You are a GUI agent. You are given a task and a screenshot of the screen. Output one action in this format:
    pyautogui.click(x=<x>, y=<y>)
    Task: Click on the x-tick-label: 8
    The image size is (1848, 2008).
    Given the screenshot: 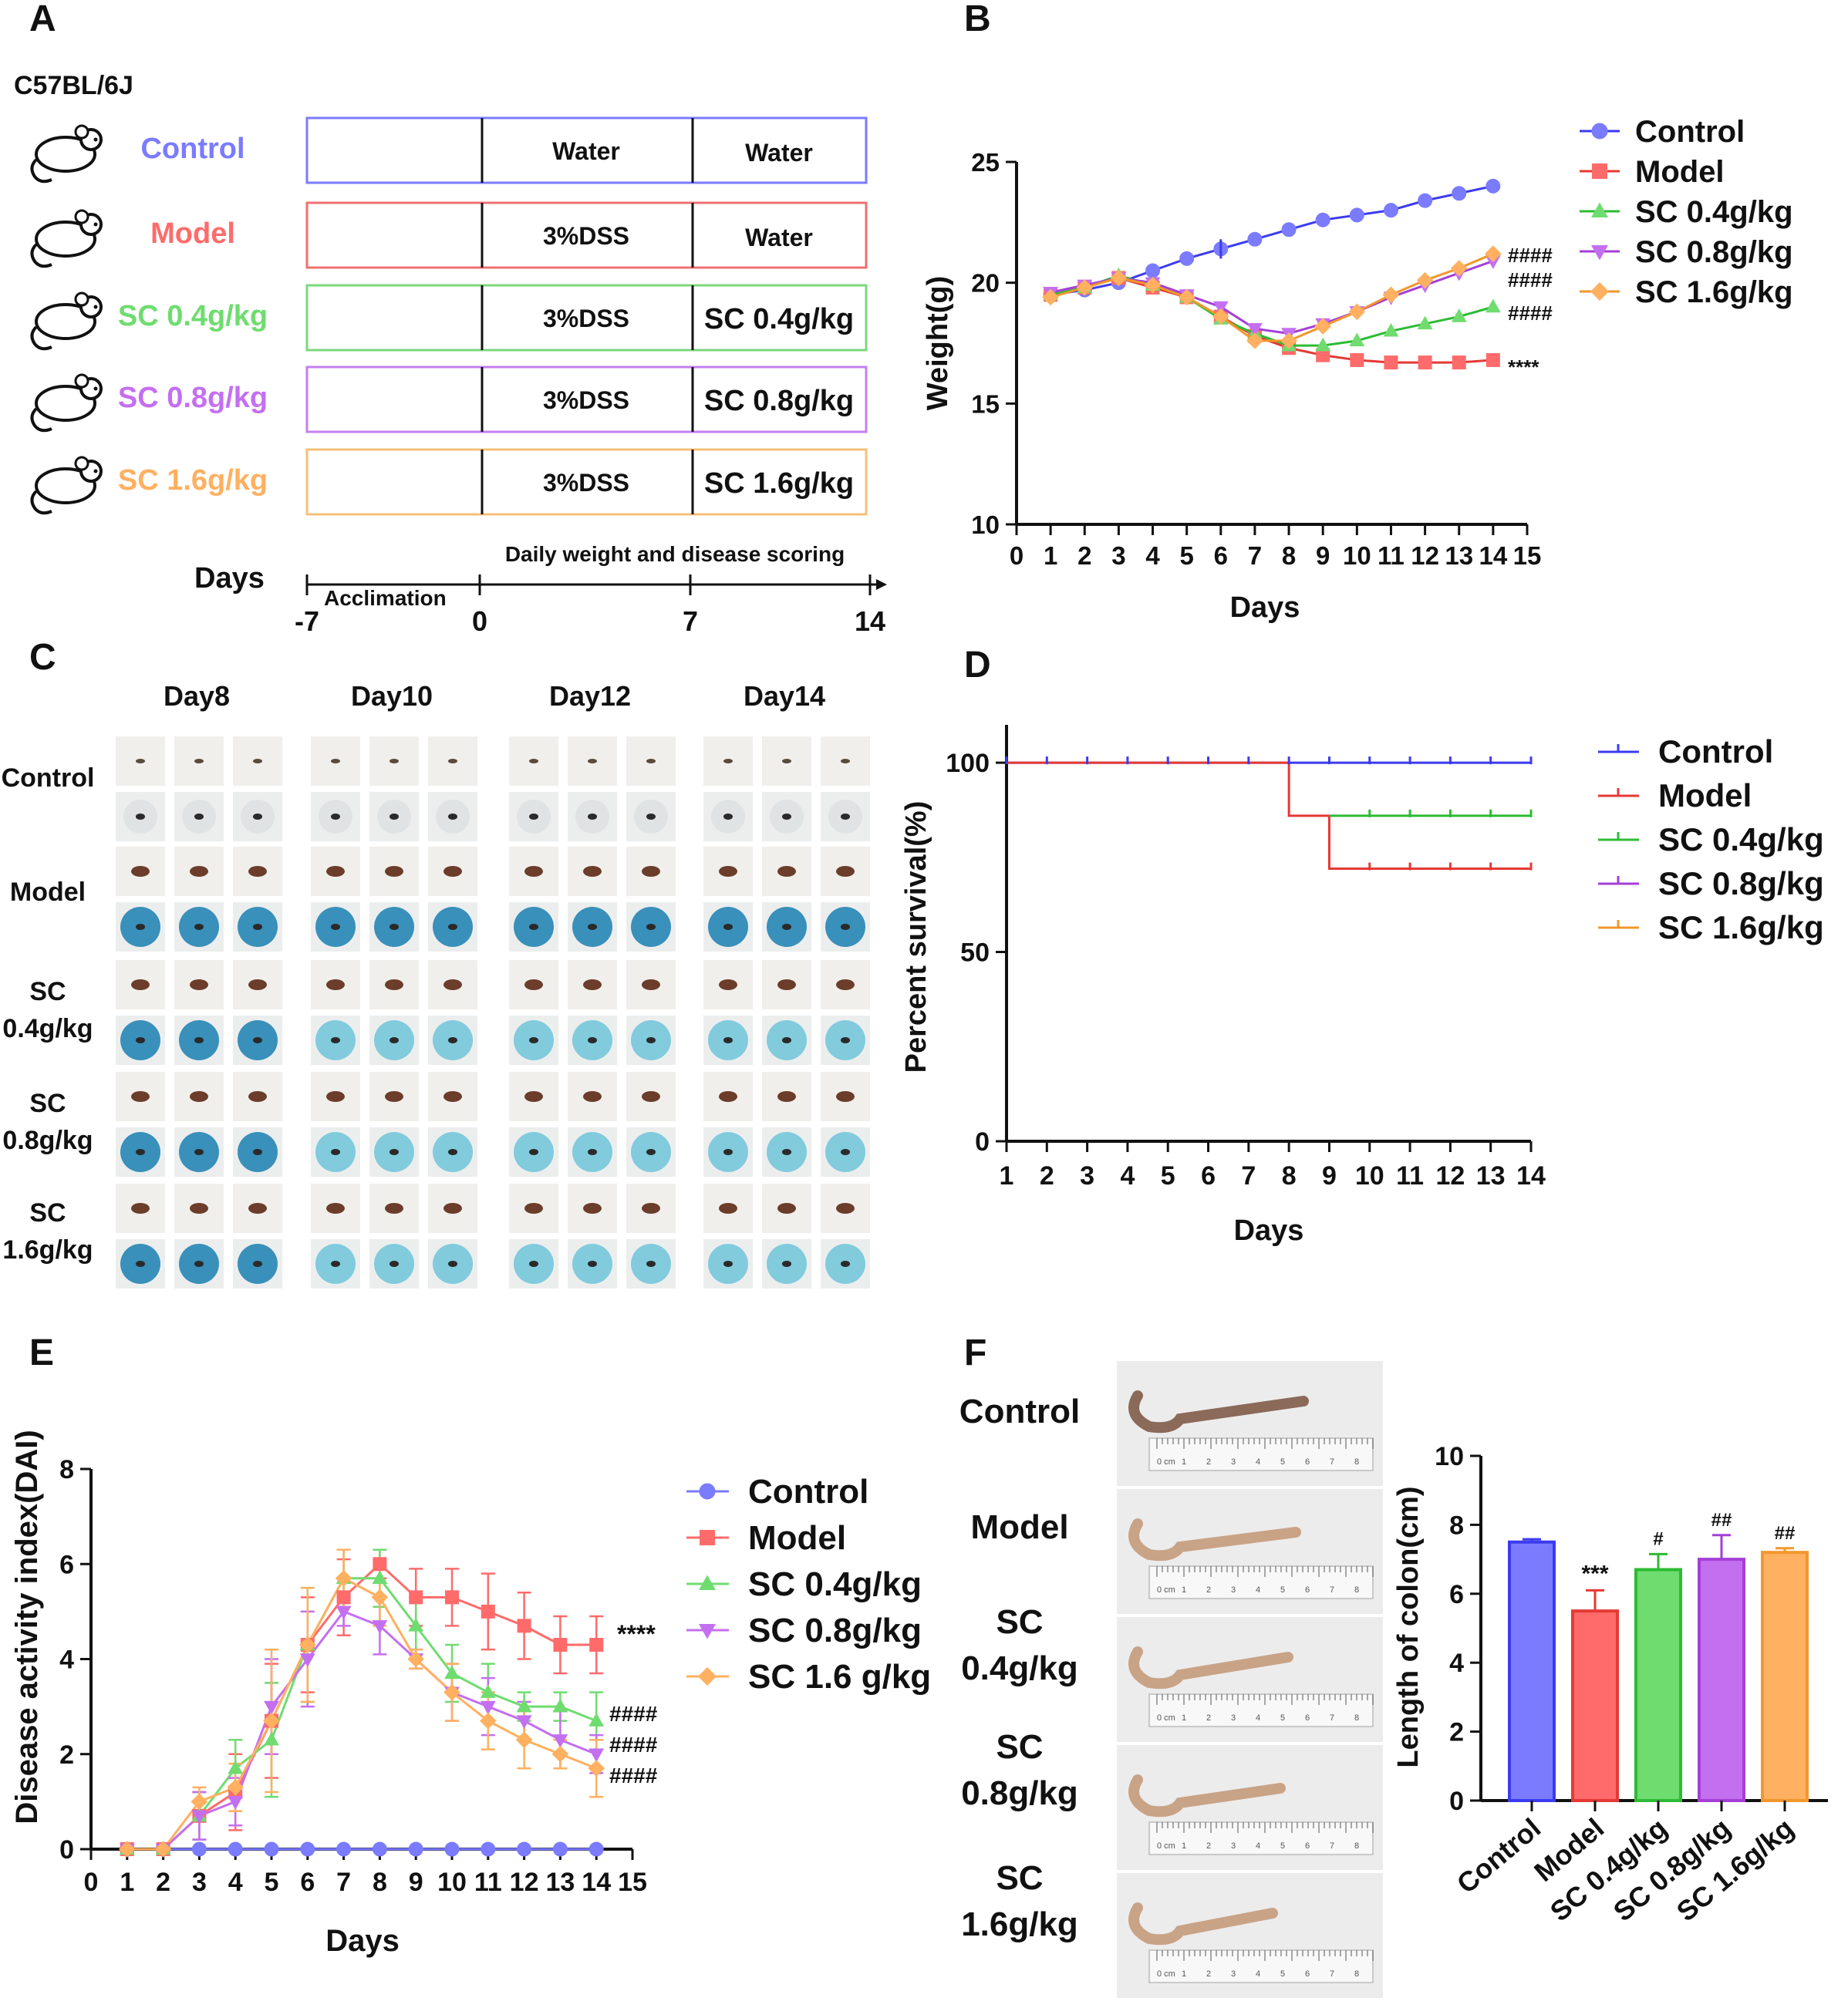 What is the action you would take?
    pyautogui.click(x=1289, y=1176)
    